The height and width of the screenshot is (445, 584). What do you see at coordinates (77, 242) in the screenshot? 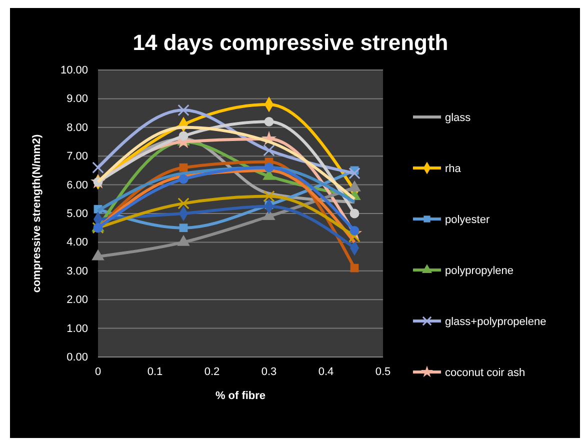
I see `y-tick-label: 4.00` at bounding box center [77, 242].